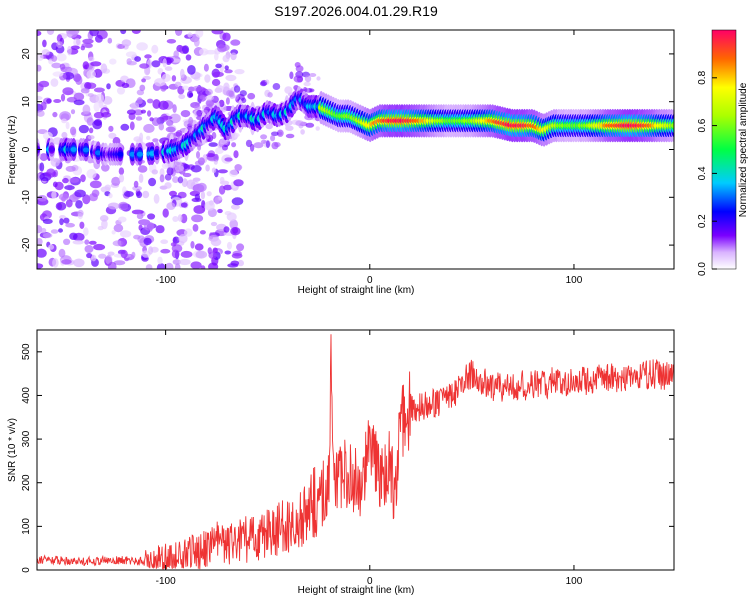 The height and width of the screenshot is (600, 750). I want to click on y-tick-label: 10, so click(26, 102).